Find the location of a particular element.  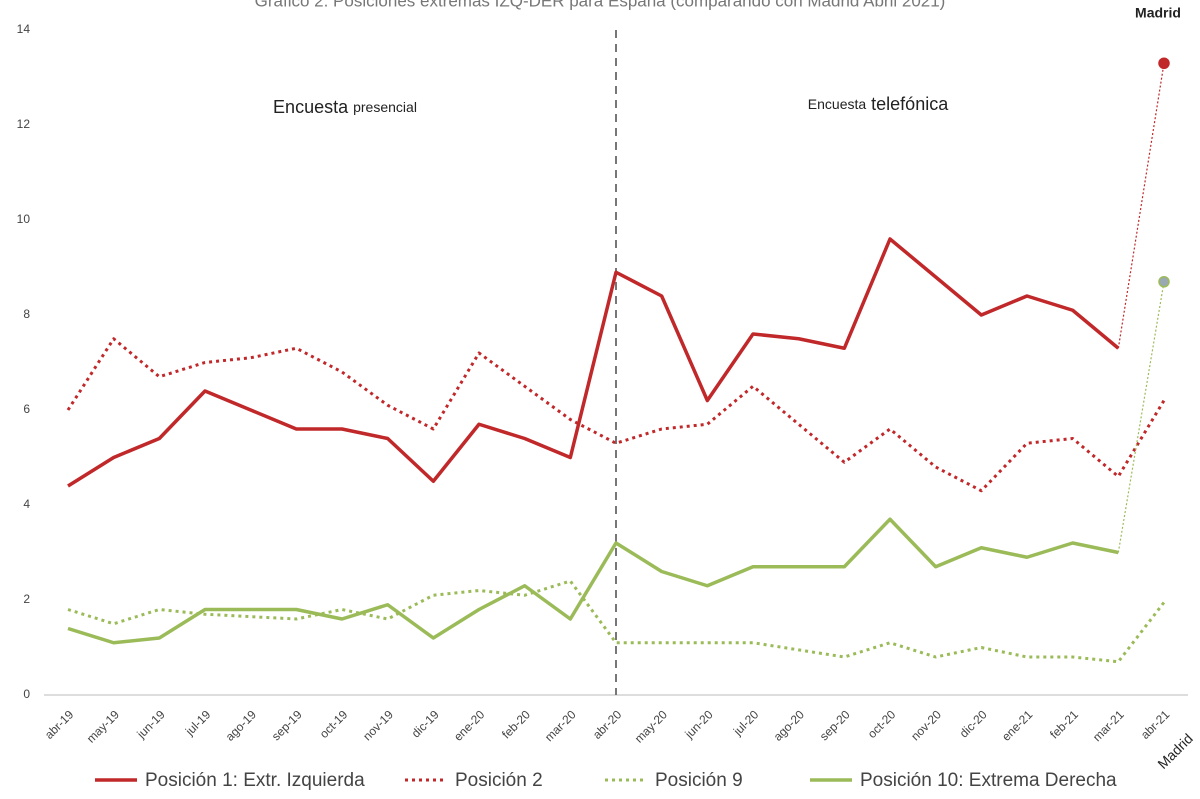

x-tick-label: jun-19 is located at coordinates (151, 724).